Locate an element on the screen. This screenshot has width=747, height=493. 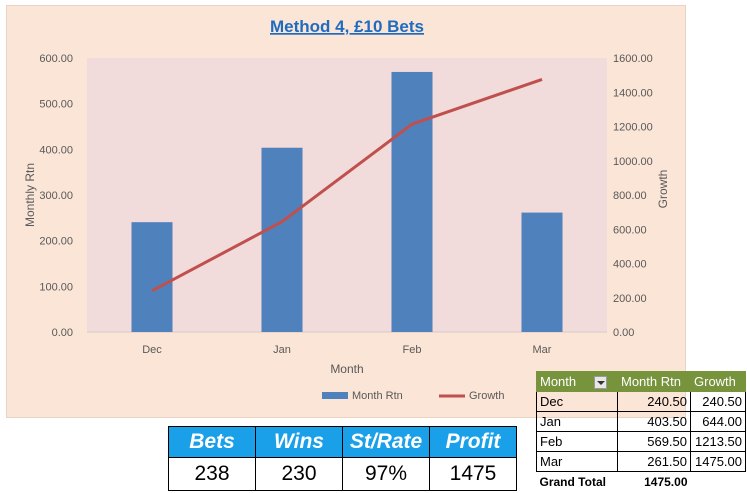
y2-tick-label: 400.00 is located at coordinates (630, 265).